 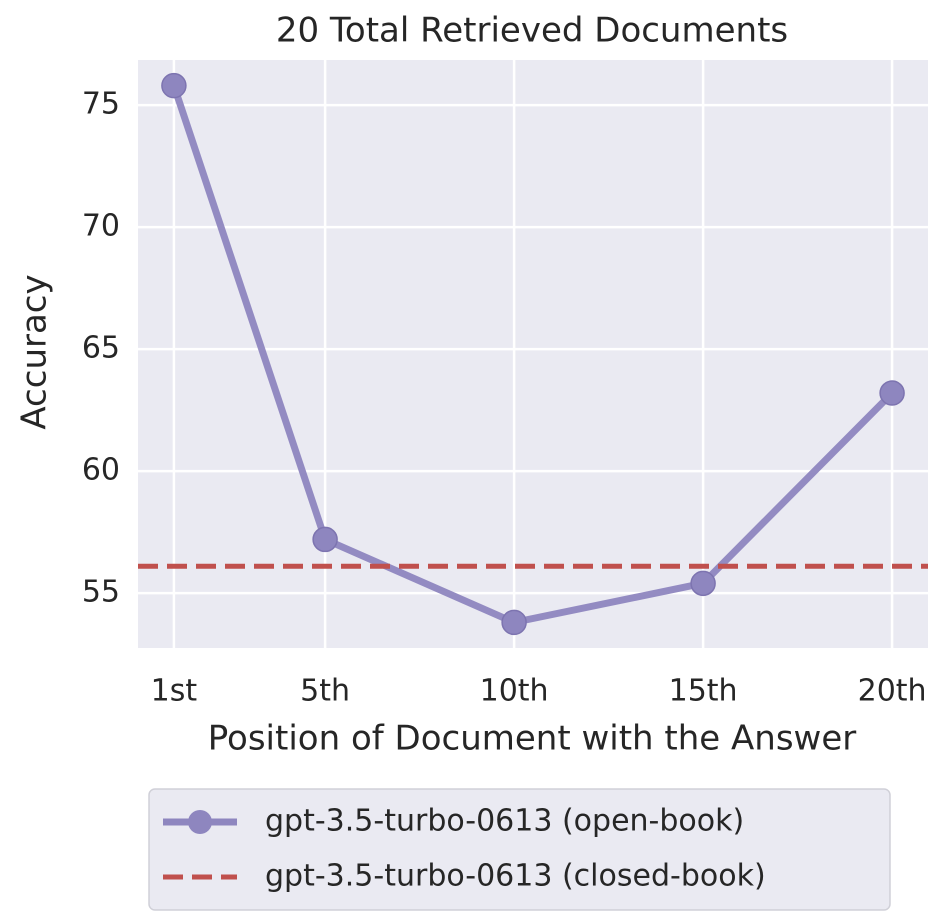 What do you see at coordinates (325, 691) in the screenshot?
I see `x-tick-label: 5th` at bounding box center [325, 691].